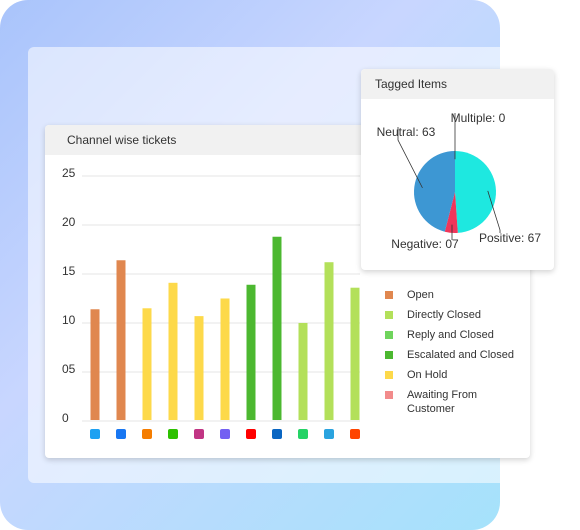  I want to click on pie-title: Tagged Items, so click(457, 84).